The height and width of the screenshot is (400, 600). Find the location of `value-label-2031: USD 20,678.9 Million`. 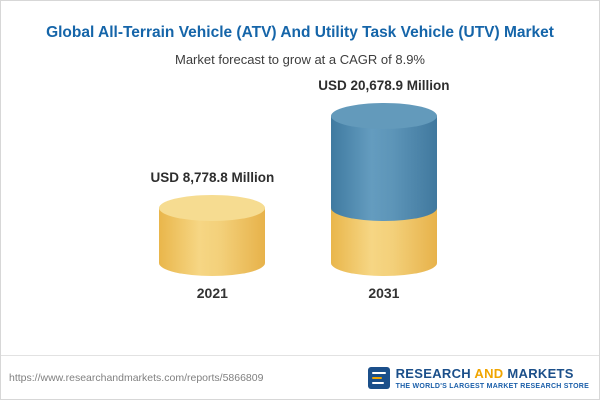

value-label-2031: USD 20,678.9 Million is located at coordinates (384, 86).